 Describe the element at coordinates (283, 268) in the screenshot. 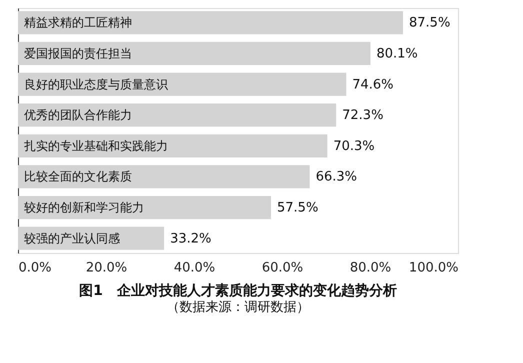

I see `x-tick-label: 60.0%` at that location.